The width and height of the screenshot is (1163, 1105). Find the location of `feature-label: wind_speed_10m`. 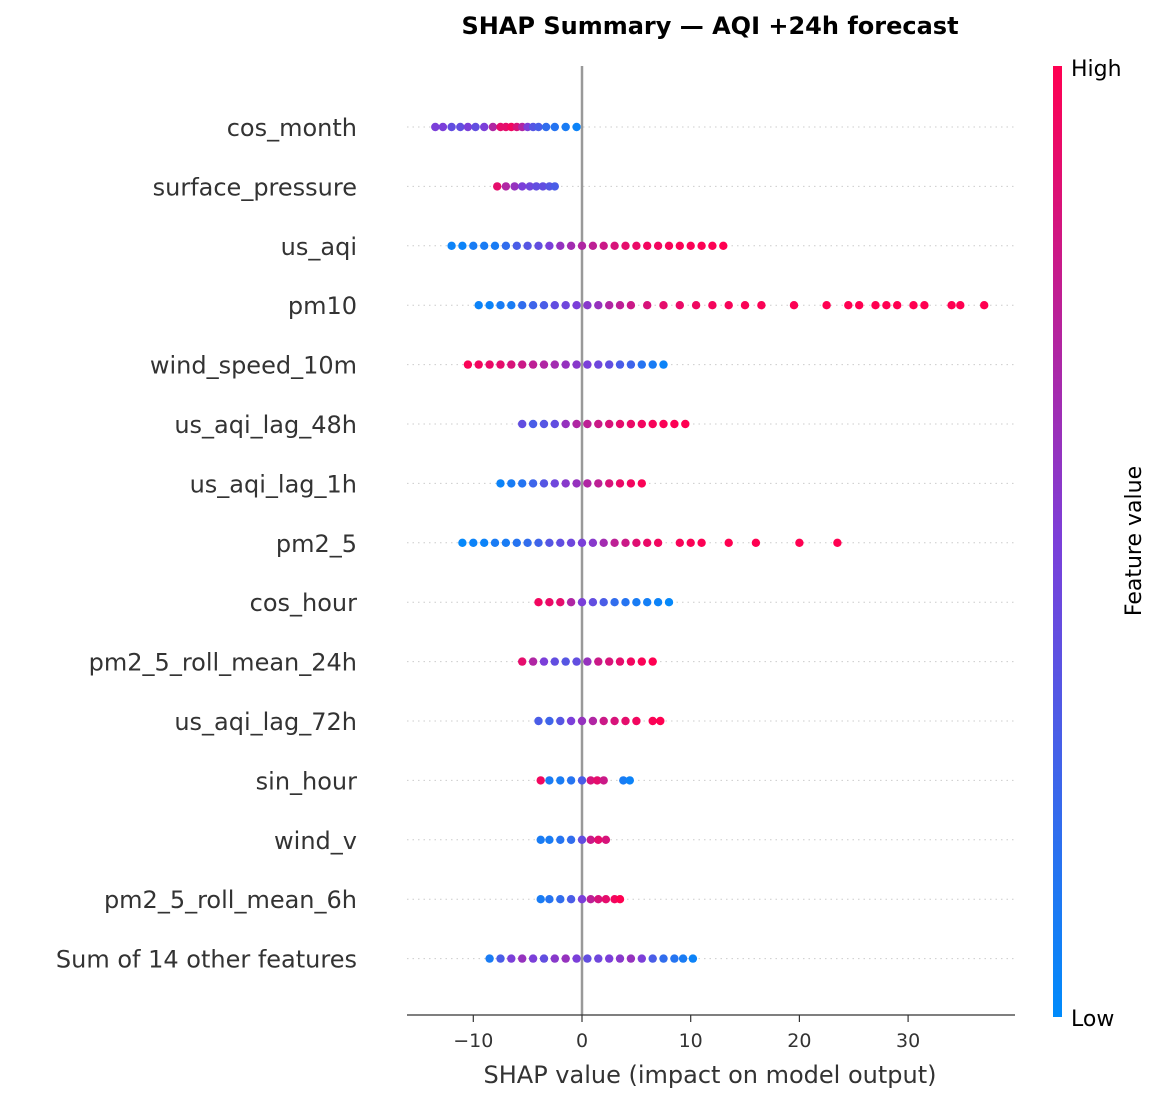

feature-label: wind_speed_10m is located at coordinates (253, 366).